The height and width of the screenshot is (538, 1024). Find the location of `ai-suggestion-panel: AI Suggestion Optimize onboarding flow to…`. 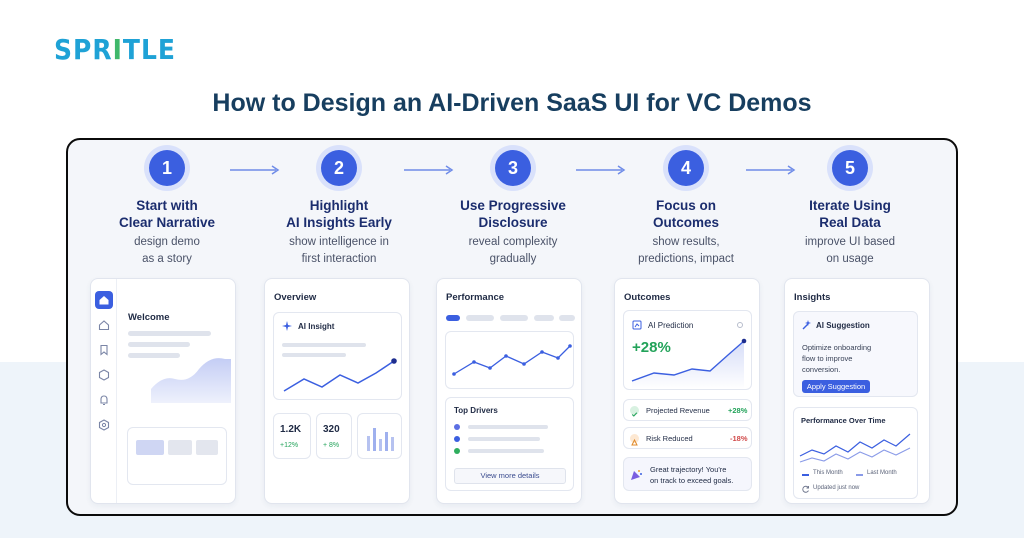

ai-suggestion-panel: AI Suggestion Optimize onboarding flow to… is located at coordinates (855, 354).